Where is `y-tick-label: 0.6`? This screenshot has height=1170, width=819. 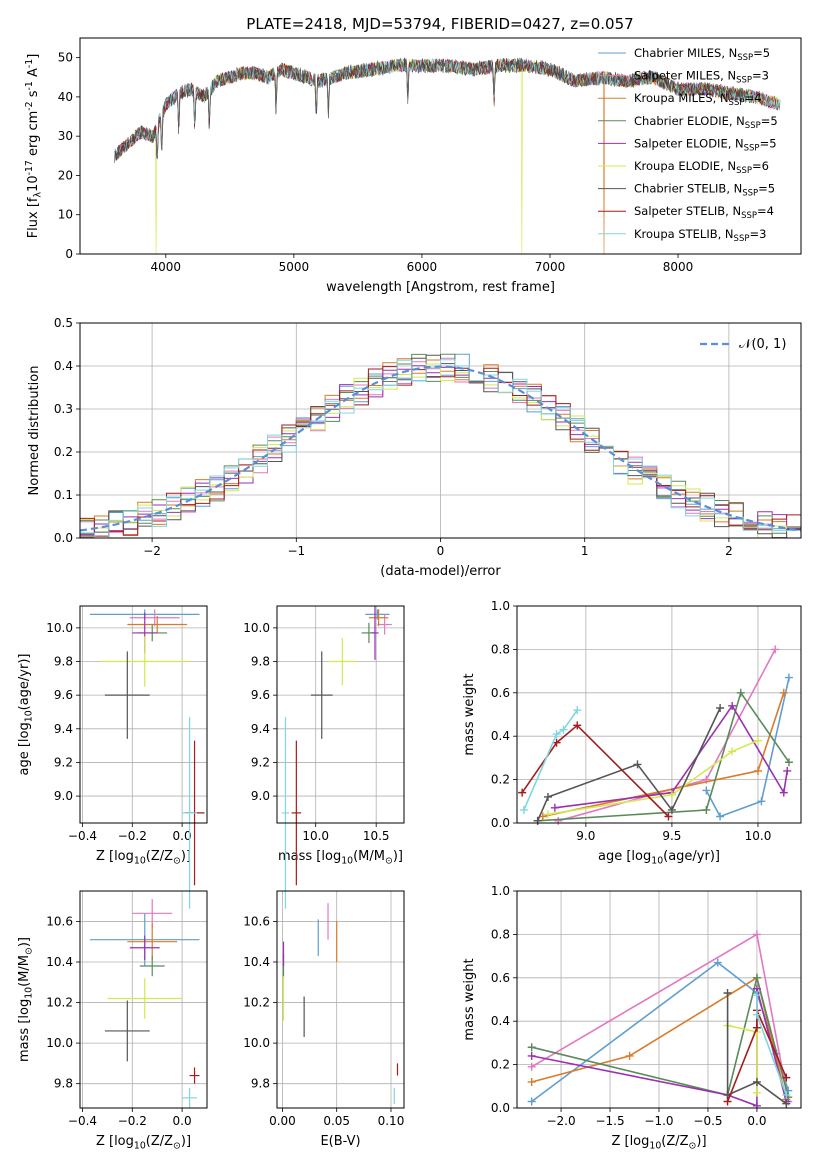 y-tick-label: 0.6 is located at coordinates (500, 978).